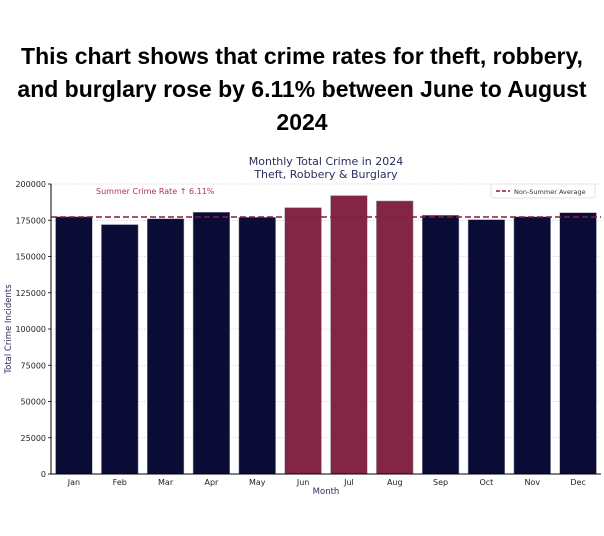 Image resolution: width=604 pixels, height=536 pixels. What do you see at coordinates (303, 482) in the screenshot?
I see `x-tick-label: Jun` at bounding box center [303, 482].